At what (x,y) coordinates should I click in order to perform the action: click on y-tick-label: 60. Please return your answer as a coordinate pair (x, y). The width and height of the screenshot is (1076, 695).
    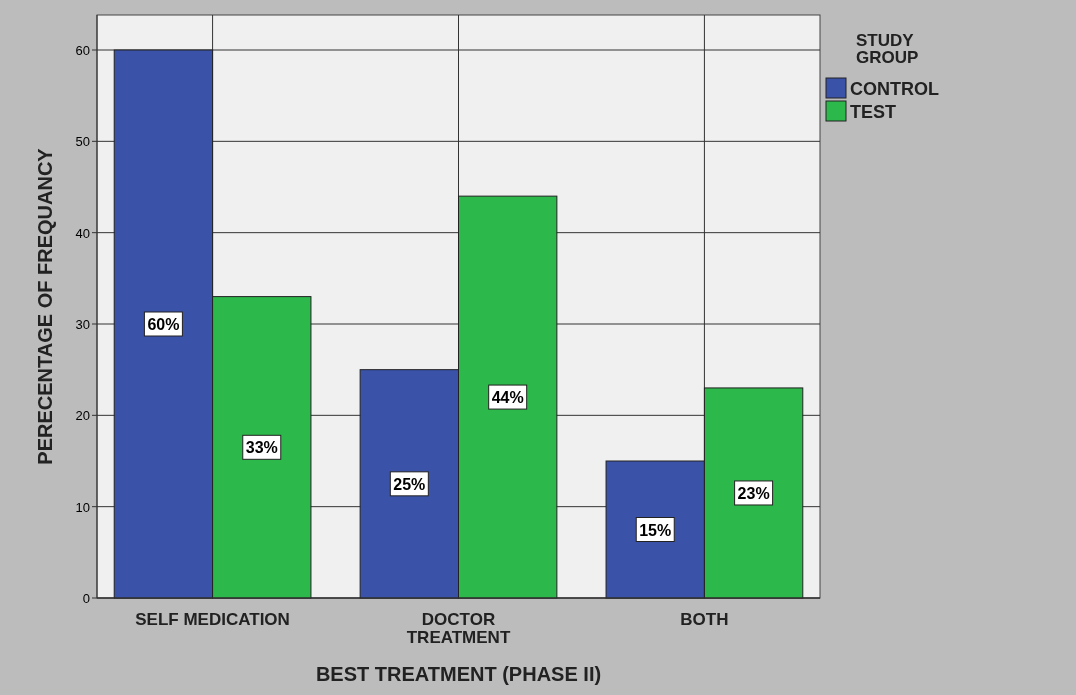
    Looking at the image, I should click on (82, 50).